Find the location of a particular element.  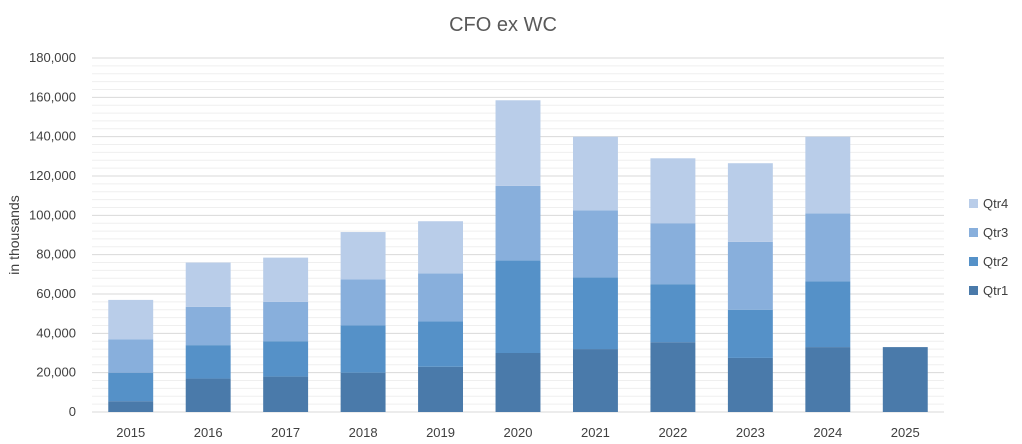

x-tick-label: 2023 is located at coordinates (750, 432).